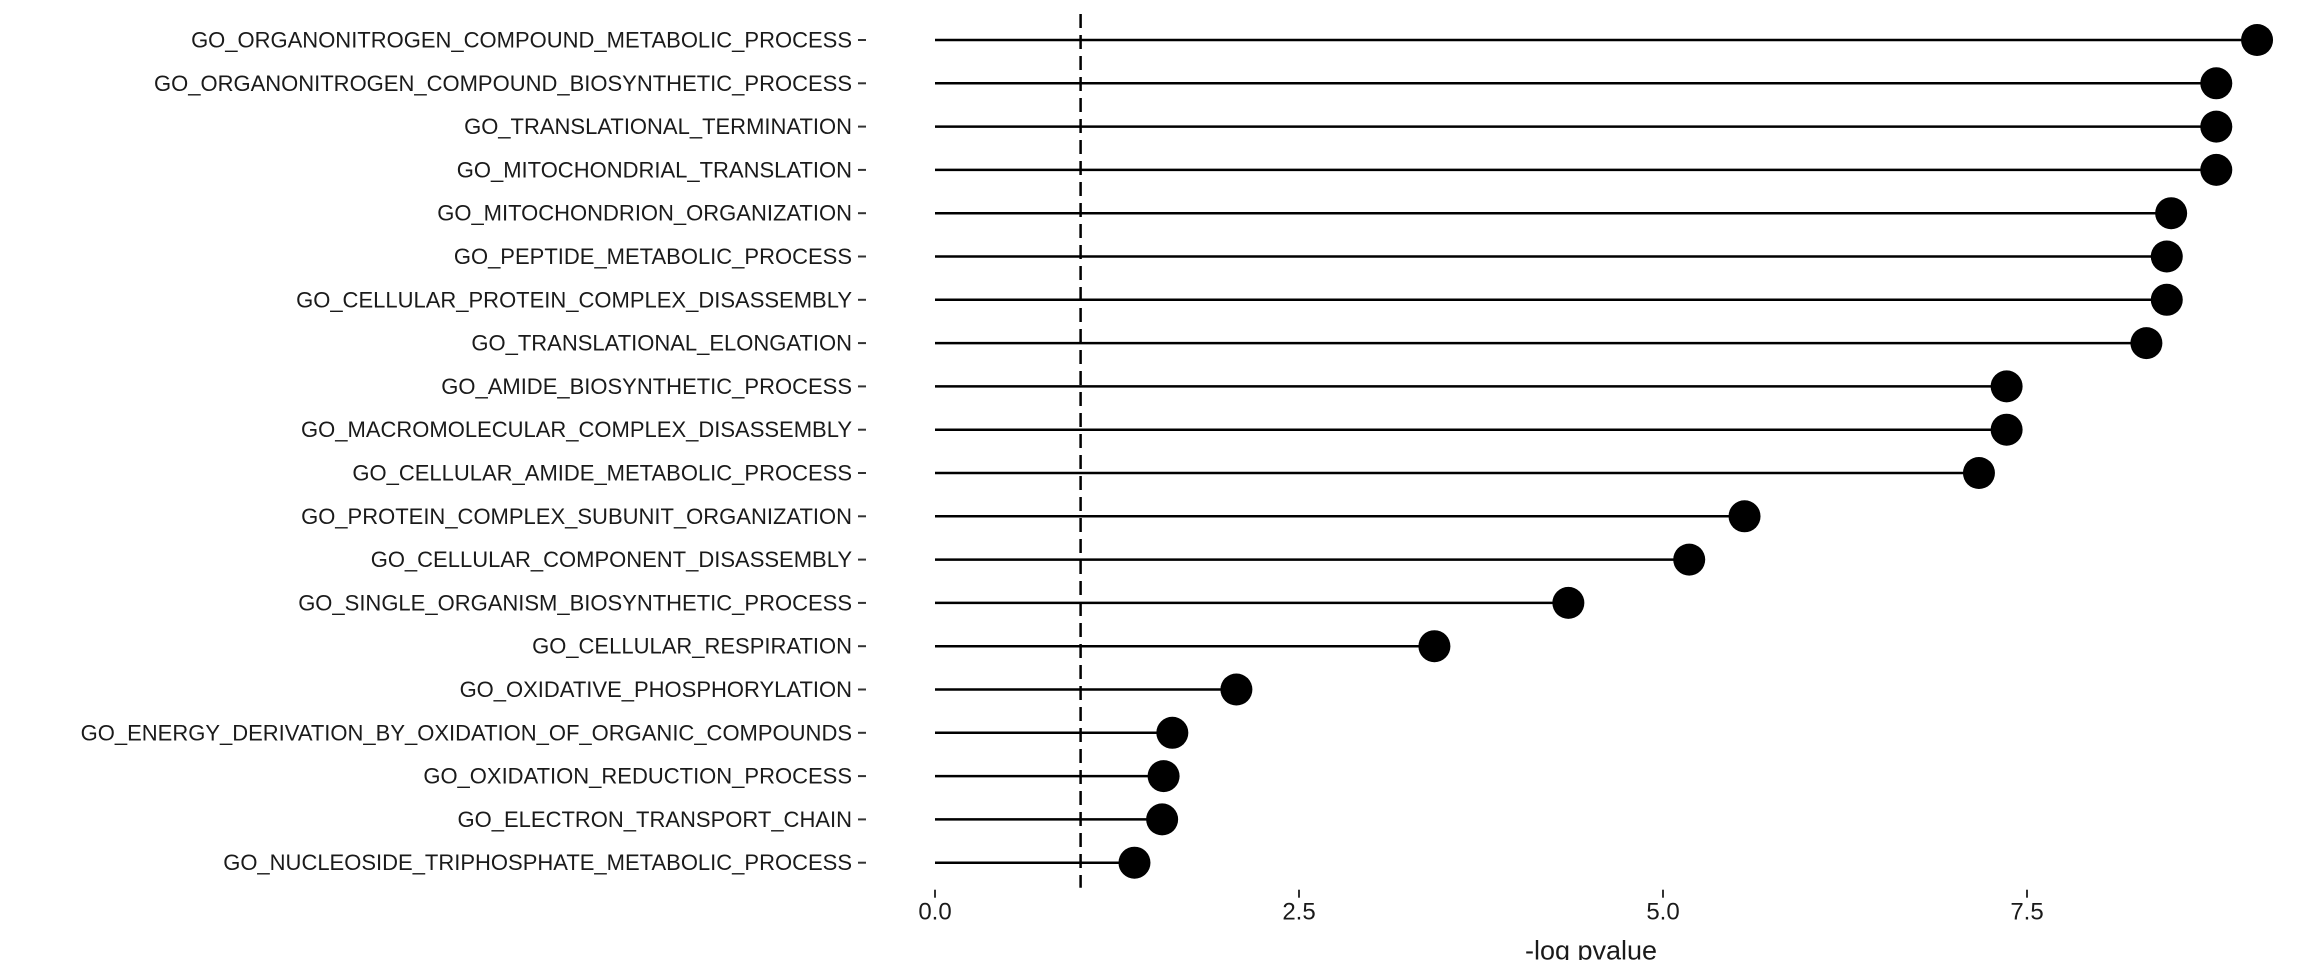 The width and height of the screenshot is (2304, 960). I want to click on category-label: GO_TRANSLATIONAL_ELONGATION, so click(661, 343).